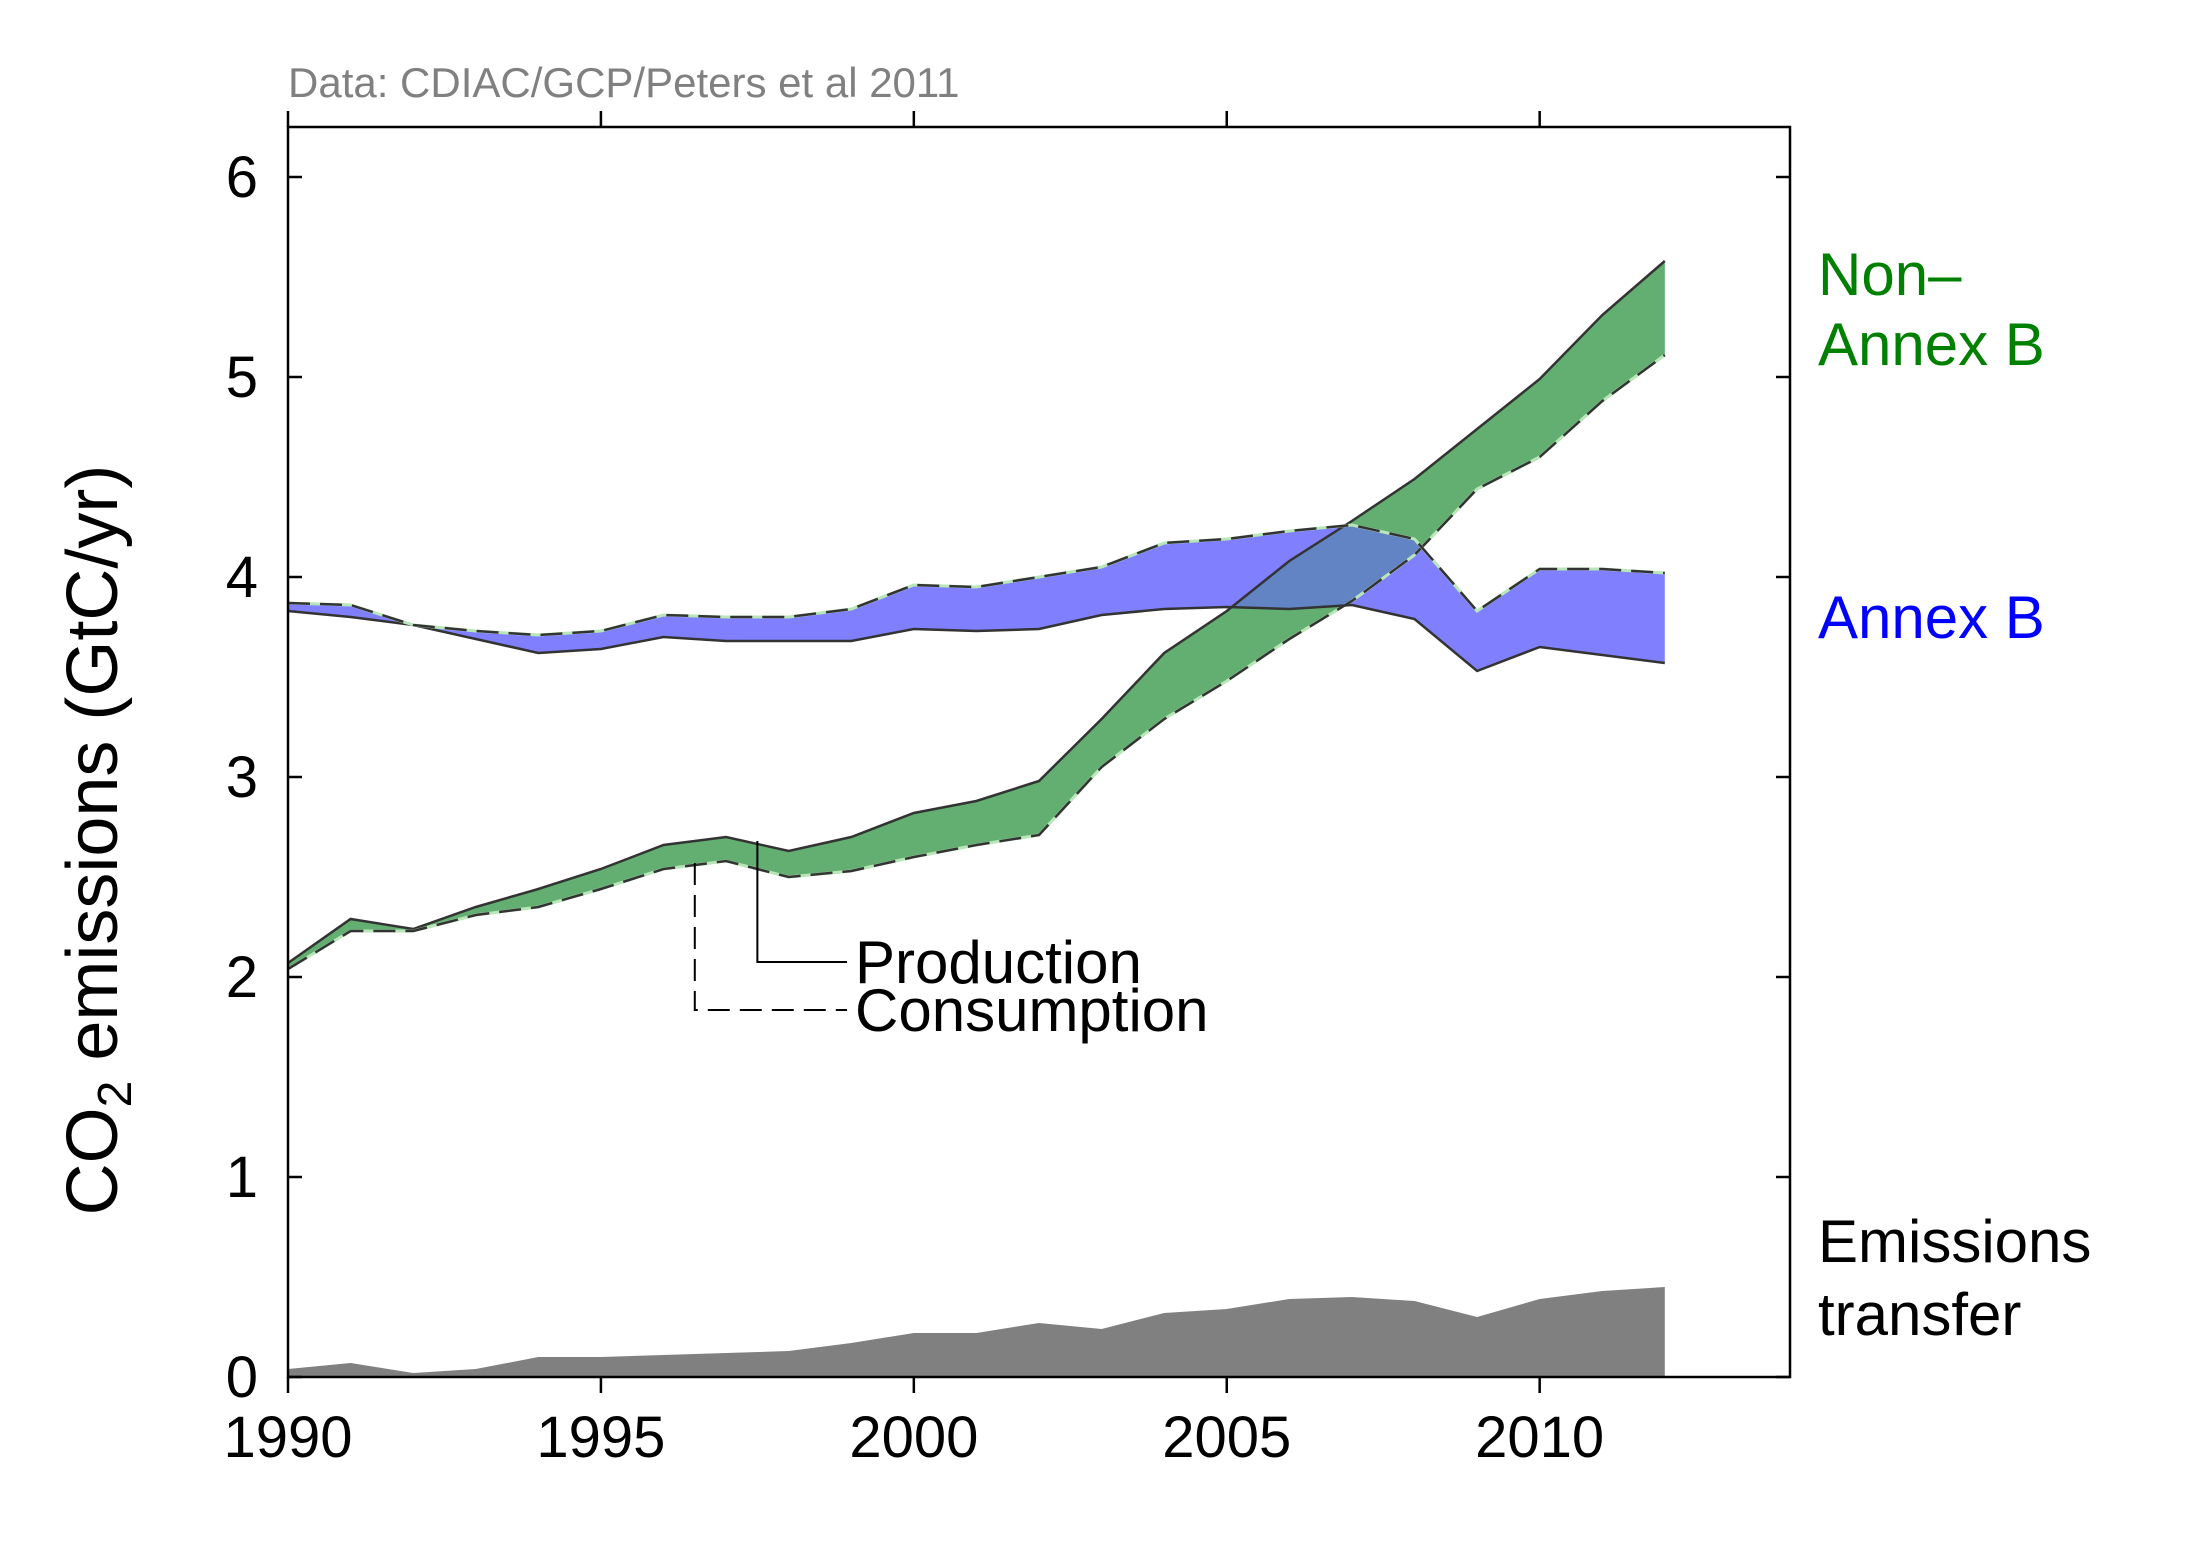  I want to click on y-axis-label-subscript: 2, so click(115, 1094).